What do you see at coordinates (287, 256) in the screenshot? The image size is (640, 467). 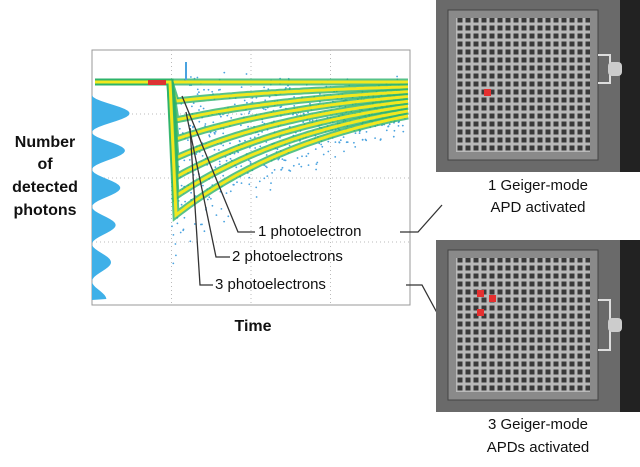 I see `trace-label: 2 photoelectrons` at bounding box center [287, 256].